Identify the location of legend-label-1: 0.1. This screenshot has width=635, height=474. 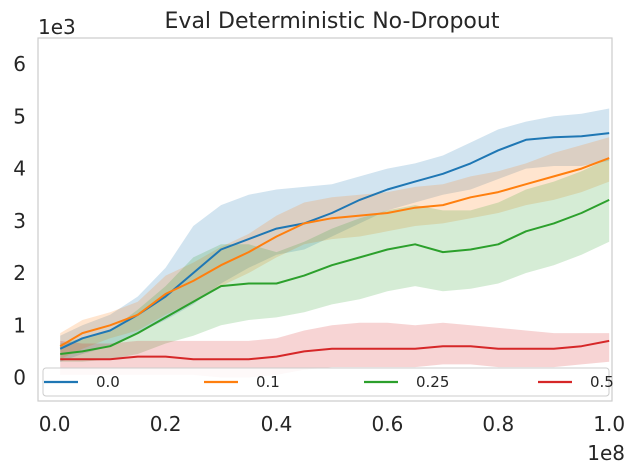
(268, 382).